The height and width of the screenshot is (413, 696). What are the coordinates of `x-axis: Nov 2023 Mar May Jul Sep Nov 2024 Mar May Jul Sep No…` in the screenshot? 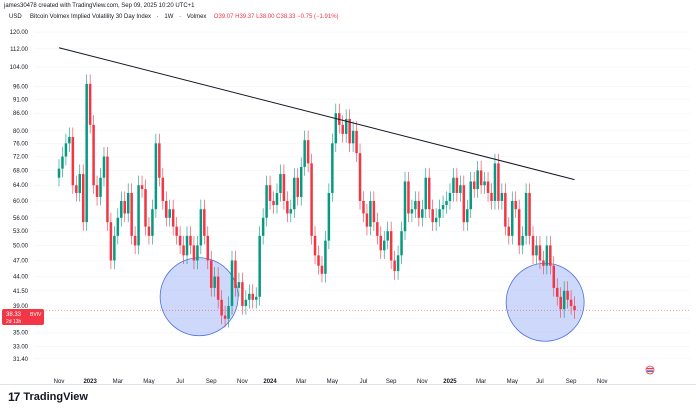 It's located at (331, 381).